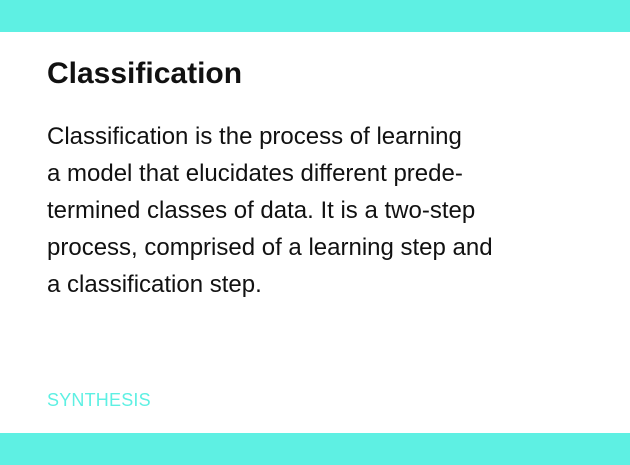 The height and width of the screenshot is (465, 630). Describe the element at coordinates (255, 173) in the screenshot. I see `description-line: a model that elucidates different prede-` at that location.